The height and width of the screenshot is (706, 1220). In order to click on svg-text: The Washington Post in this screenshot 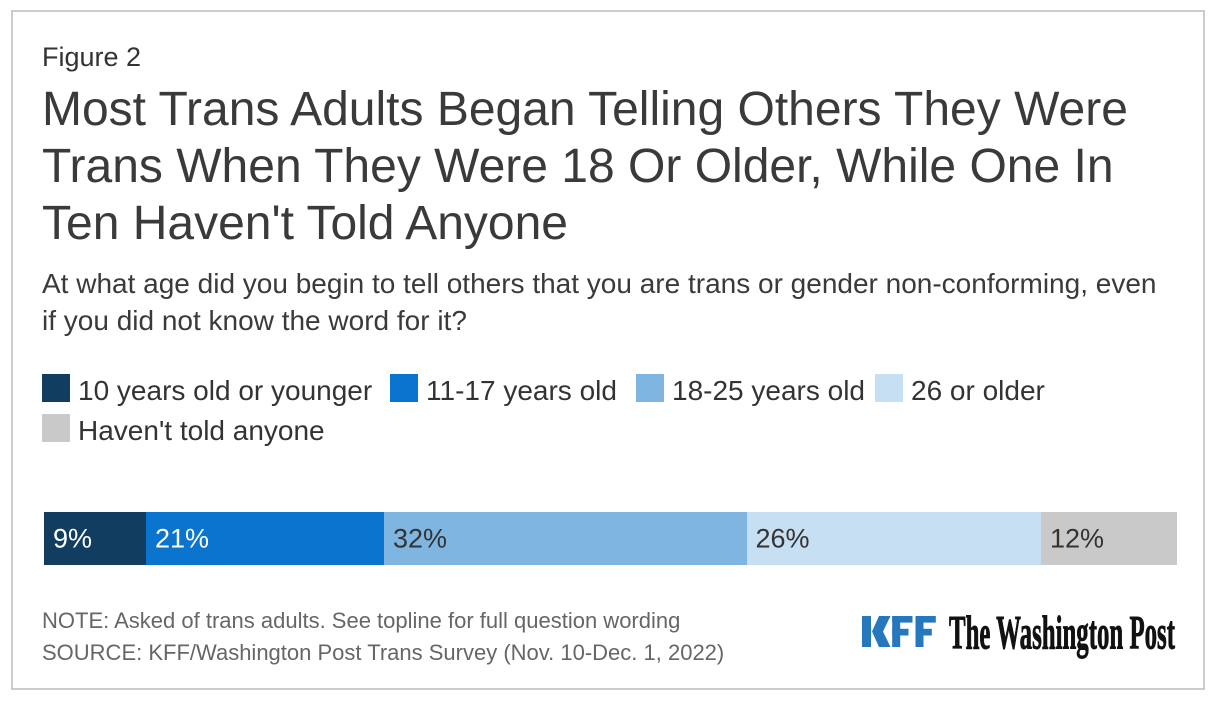, I will do `click(1062, 633)`.